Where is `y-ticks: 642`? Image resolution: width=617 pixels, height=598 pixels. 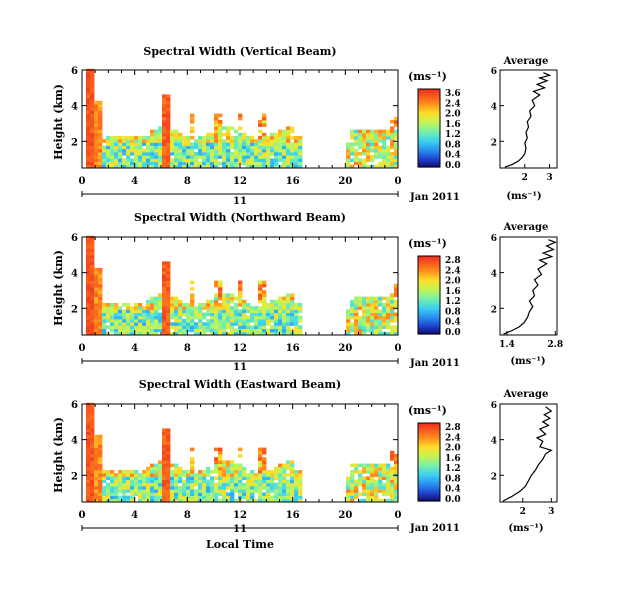 y-ticks: 642 is located at coordinates (234, 441).